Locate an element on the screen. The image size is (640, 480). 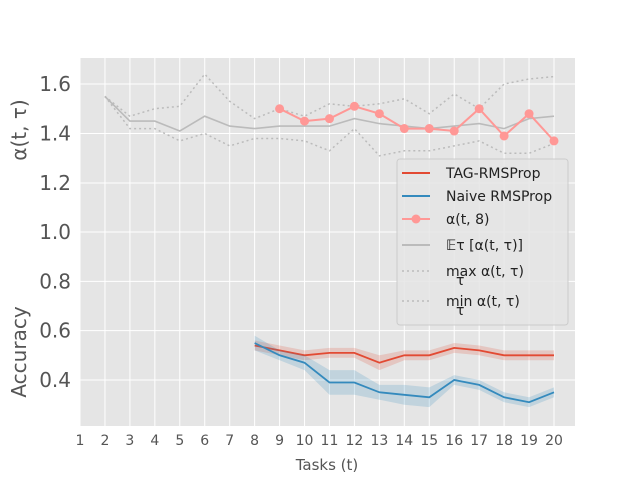
x-tick-label: 12 is located at coordinates (355, 441).